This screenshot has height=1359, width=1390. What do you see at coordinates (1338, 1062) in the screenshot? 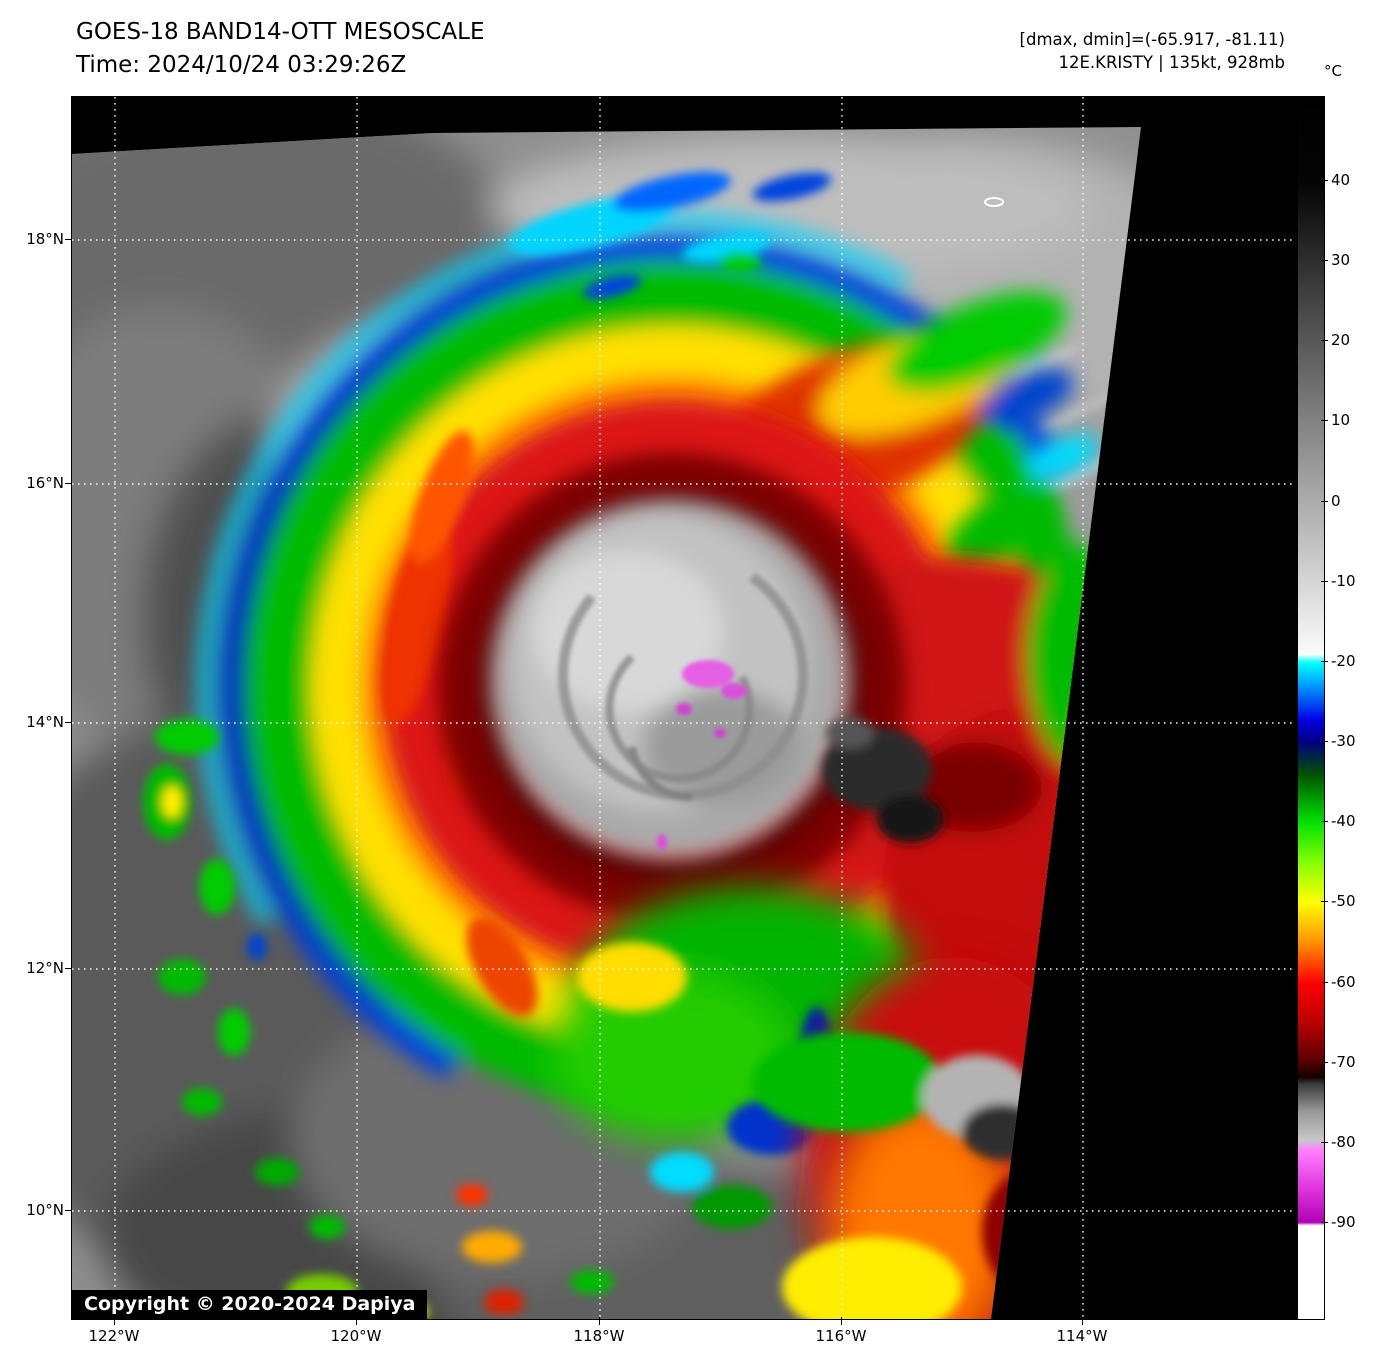
I see `colorbar-tick-m70: -70` at bounding box center [1338, 1062].